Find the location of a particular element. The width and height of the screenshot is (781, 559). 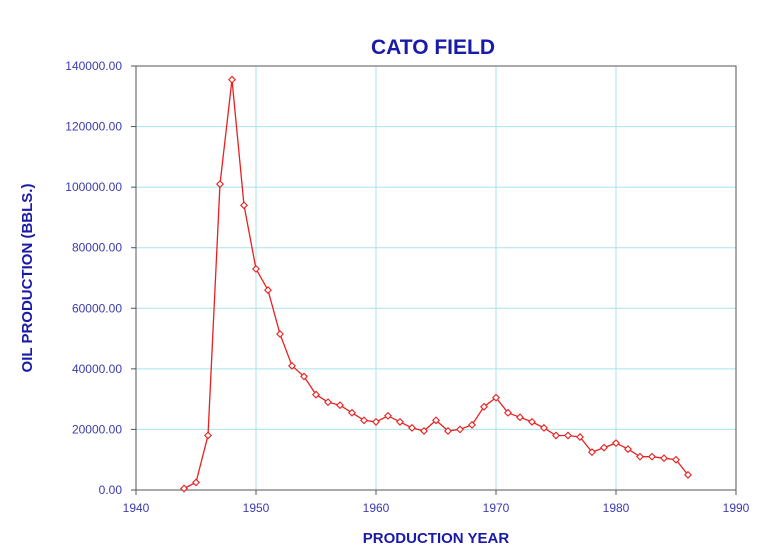

x-tick-label: 1980 is located at coordinates (616, 508).